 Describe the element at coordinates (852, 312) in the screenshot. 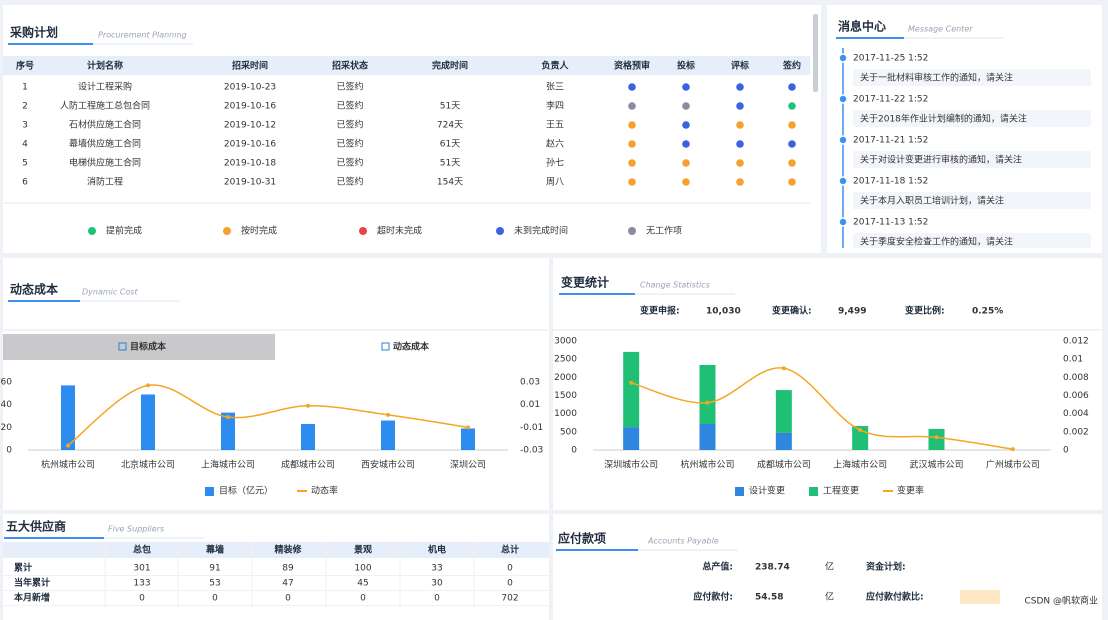

I see `stat-value: 9,499` at that location.